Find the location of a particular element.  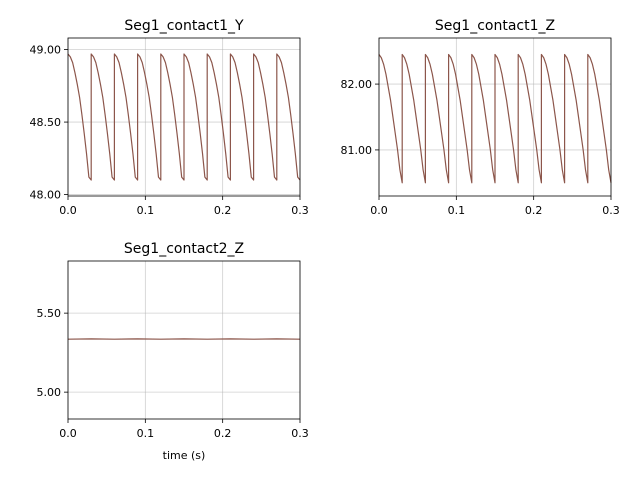

y-tick-label: 81.00 is located at coordinates (357, 150).